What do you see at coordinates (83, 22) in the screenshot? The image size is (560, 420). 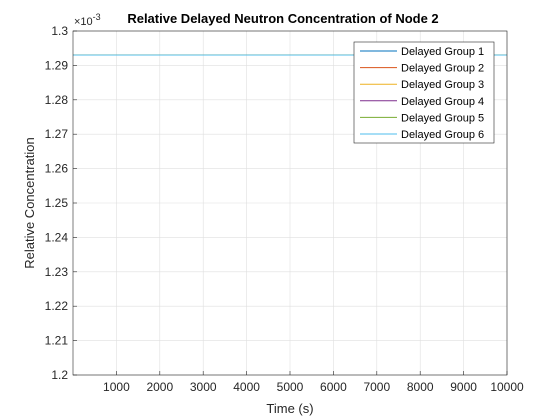 I see `y-exponent-base: ×10` at bounding box center [83, 22].